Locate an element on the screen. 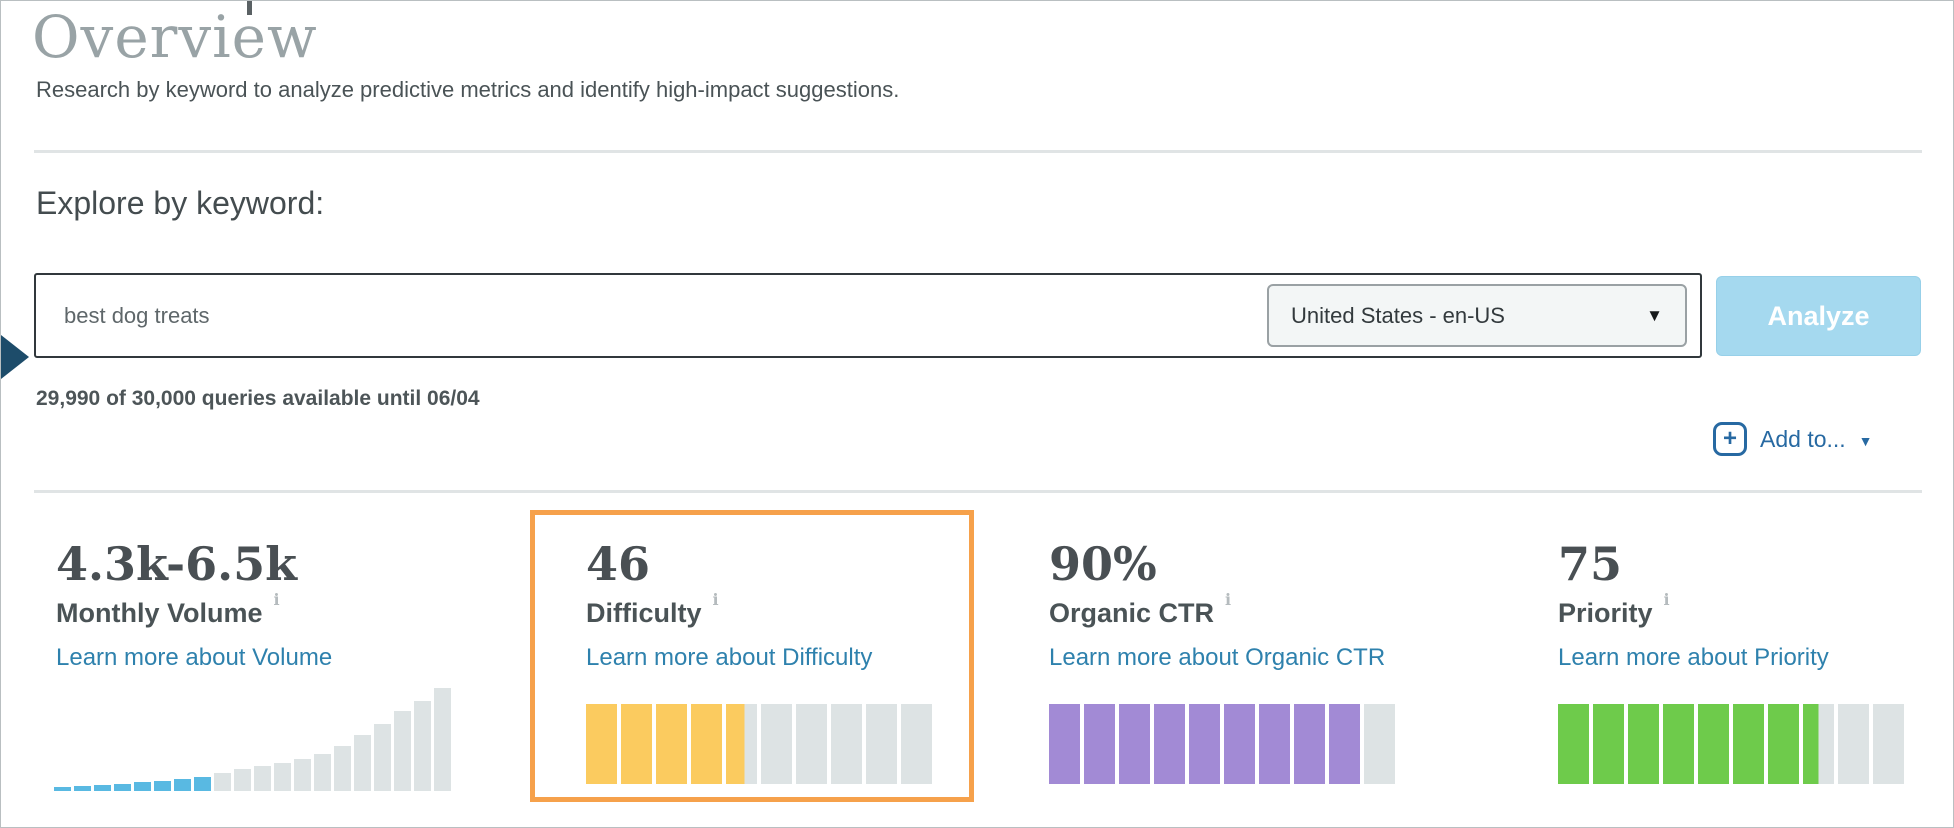  priority-value: 75 is located at coordinates (1590, 564).